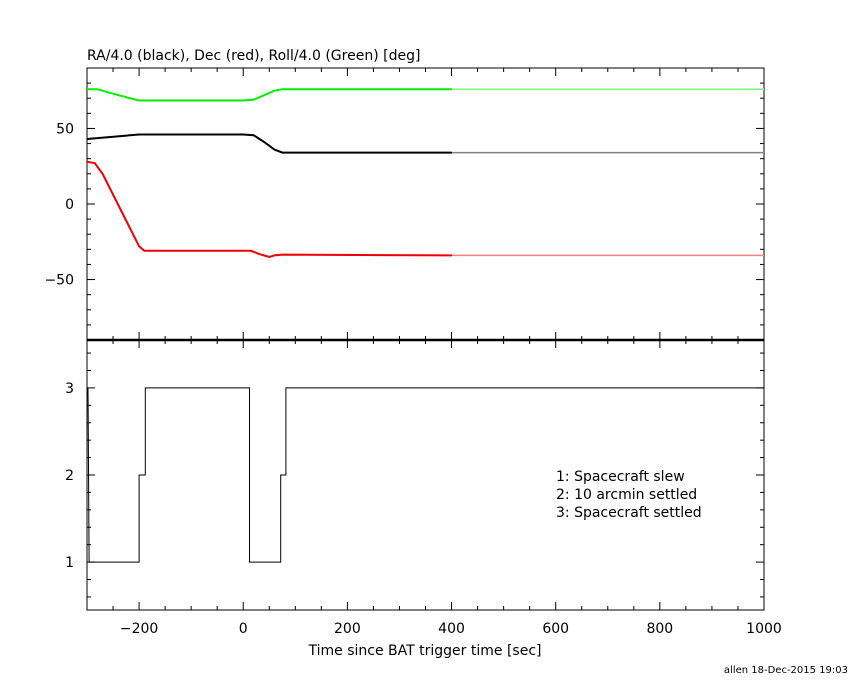 This screenshot has height=680, width=850. What do you see at coordinates (626, 495) in the screenshot?
I see `legend-entry-2: 2: 10 arcmin settled` at bounding box center [626, 495].